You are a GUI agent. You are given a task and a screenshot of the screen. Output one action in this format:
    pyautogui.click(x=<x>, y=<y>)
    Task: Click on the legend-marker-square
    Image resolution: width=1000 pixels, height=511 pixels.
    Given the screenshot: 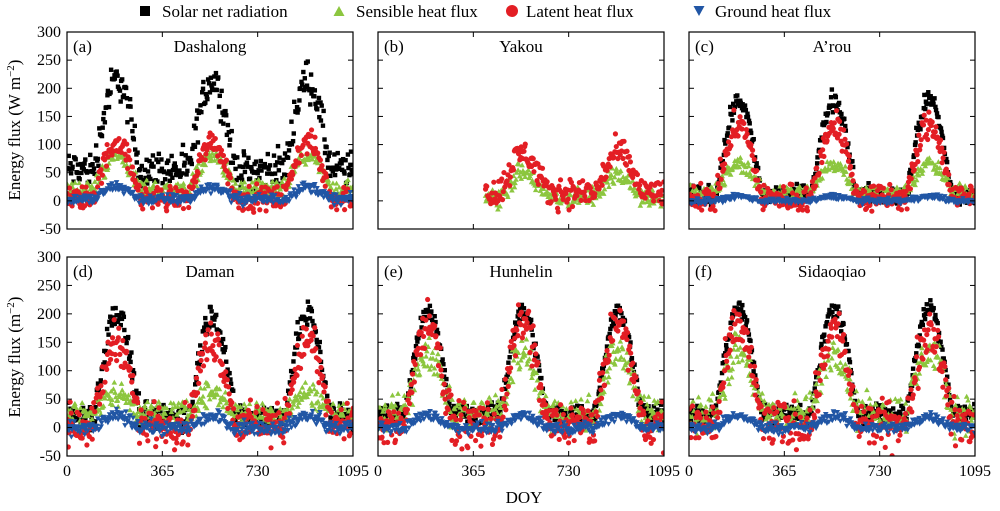 What is the action you would take?
    pyautogui.click(x=145, y=11)
    